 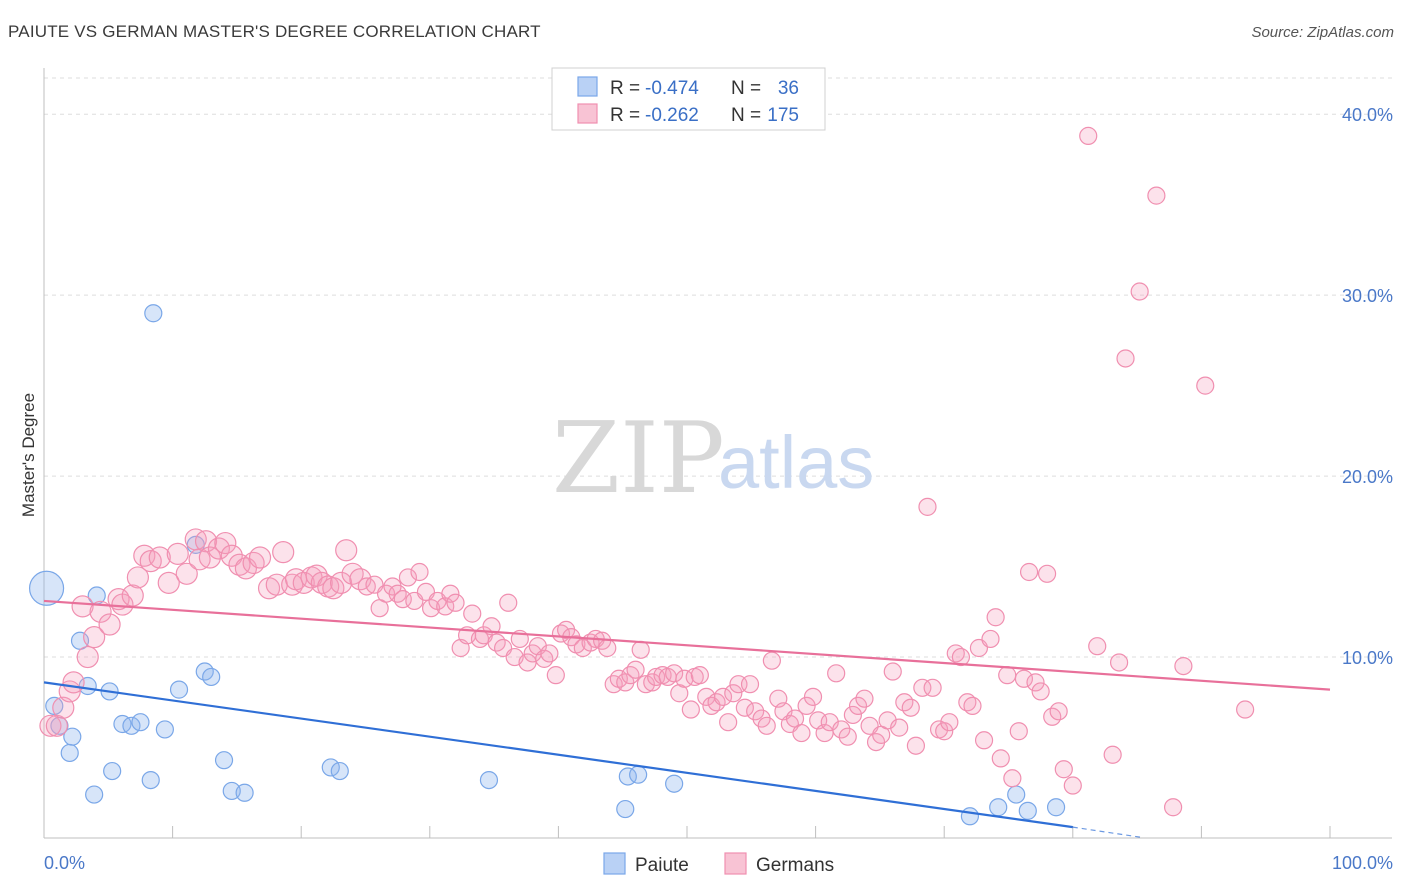 I want to click on y-tick-label-0: 10.0%, so click(x=1367, y=658).